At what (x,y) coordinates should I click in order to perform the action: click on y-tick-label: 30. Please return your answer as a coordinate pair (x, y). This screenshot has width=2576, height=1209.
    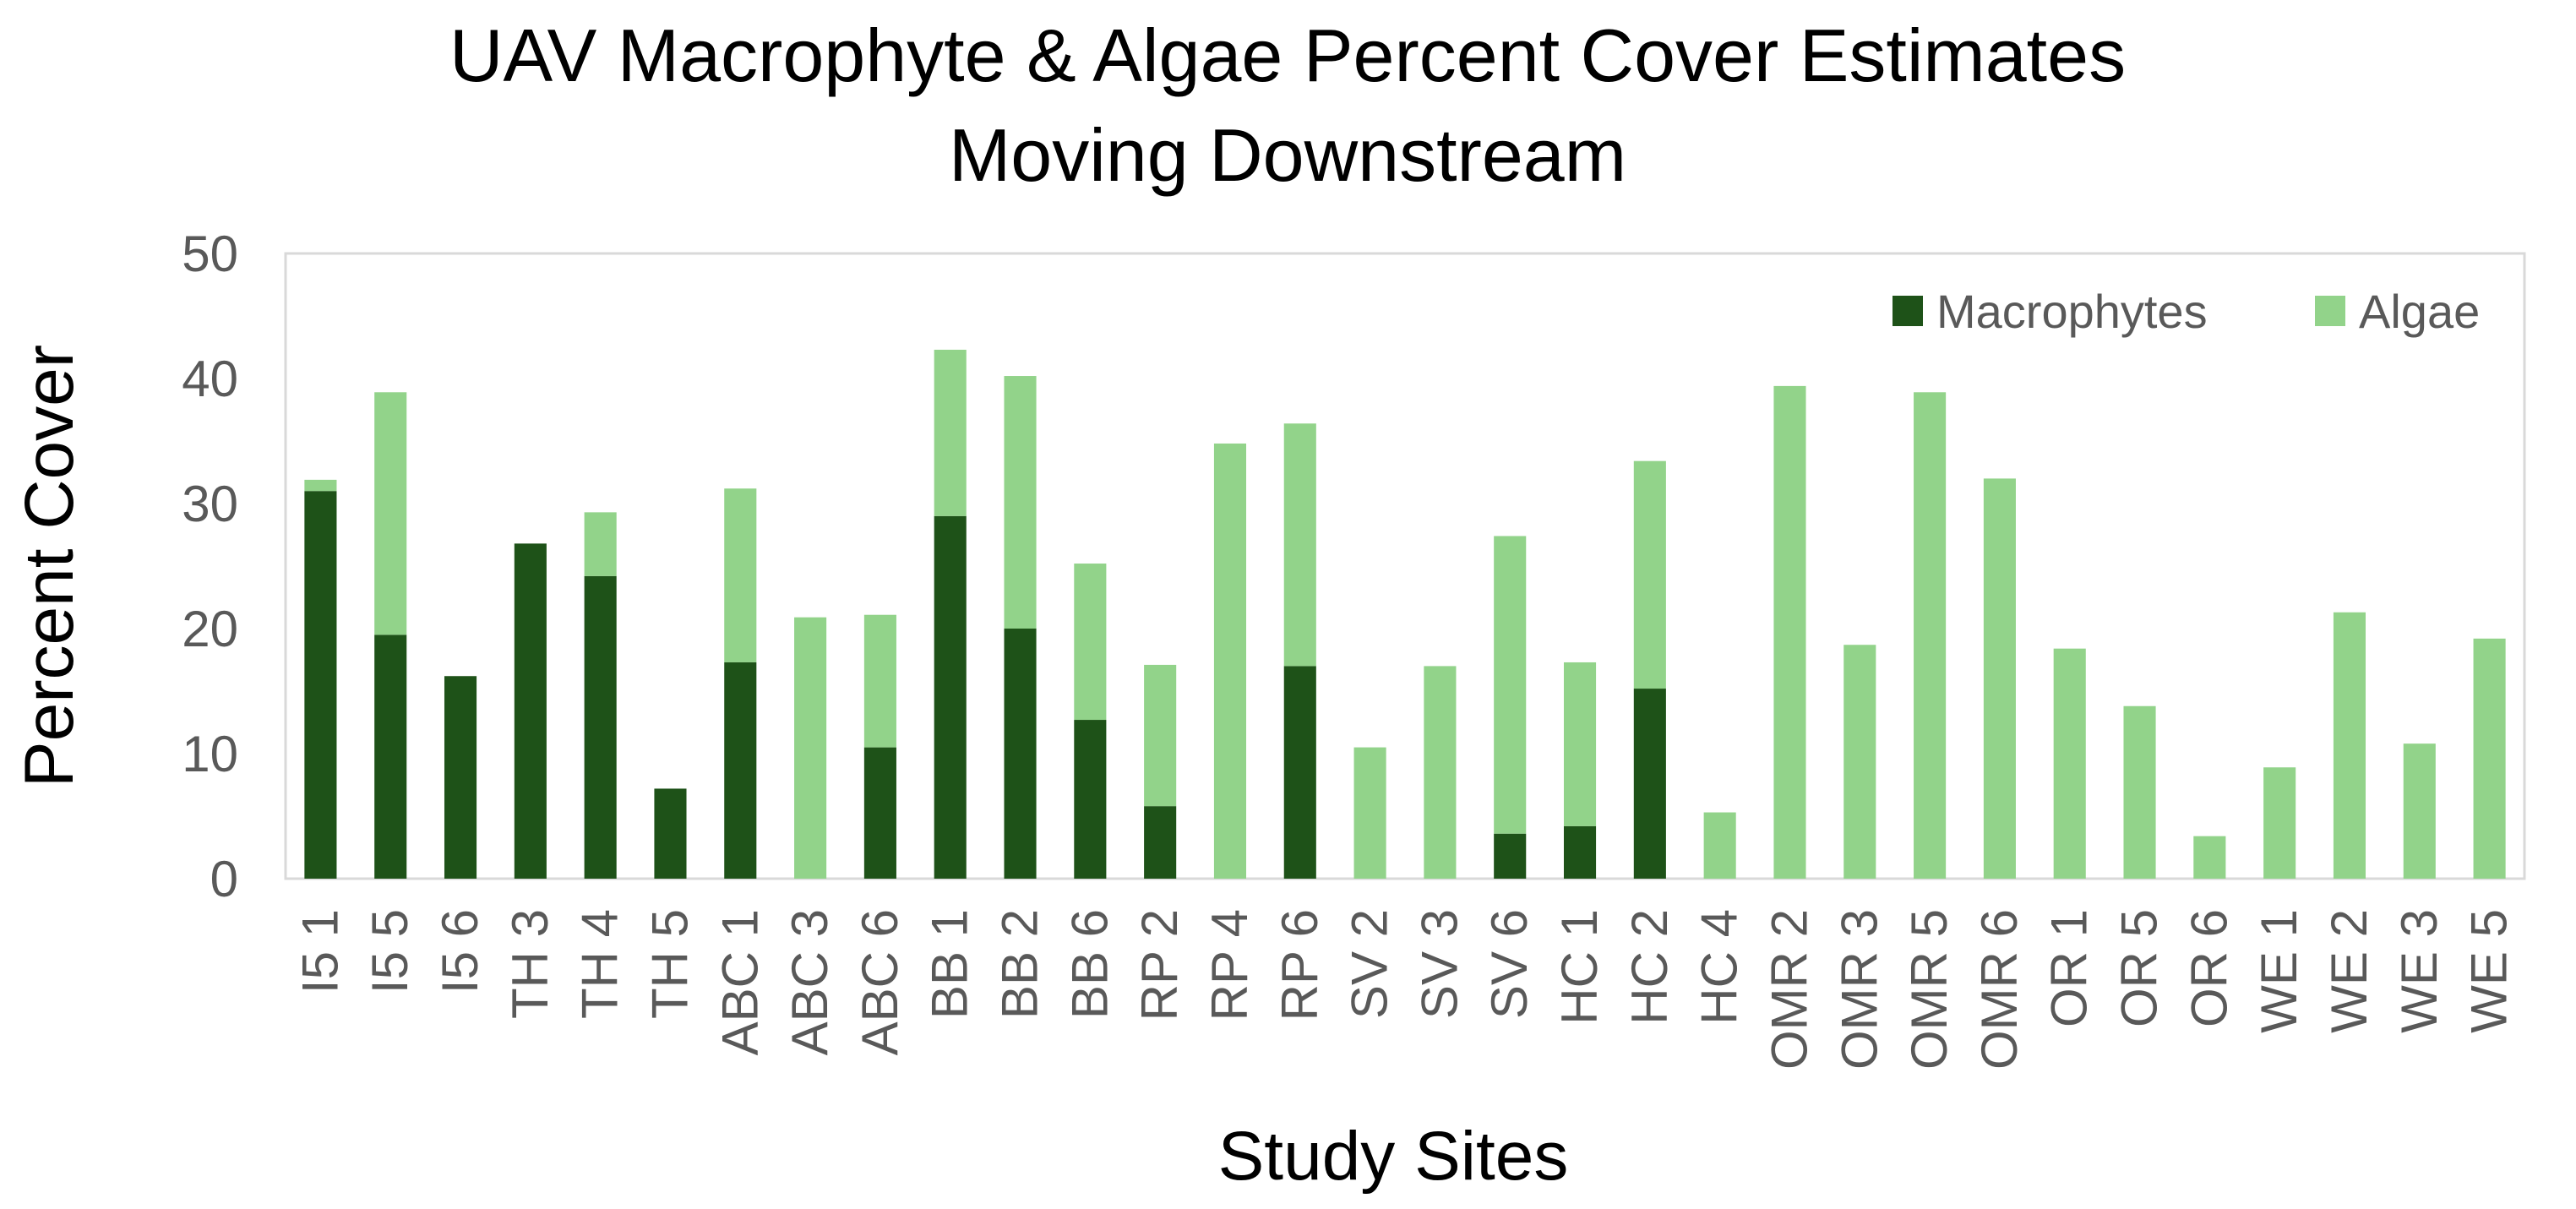
    Looking at the image, I should click on (210, 504).